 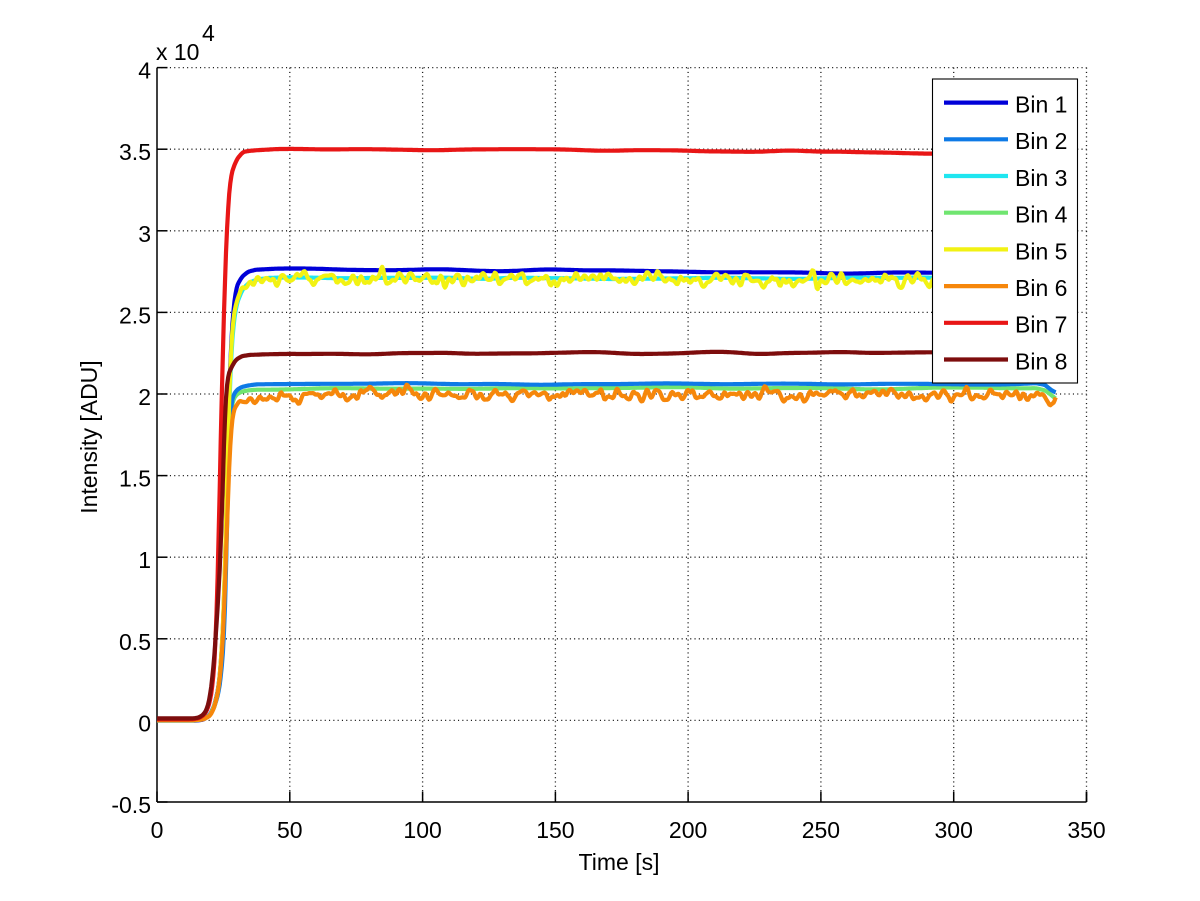 What do you see at coordinates (144, 560) in the screenshot?
I see `svg-text: 1` at bounding box center [144, 560].